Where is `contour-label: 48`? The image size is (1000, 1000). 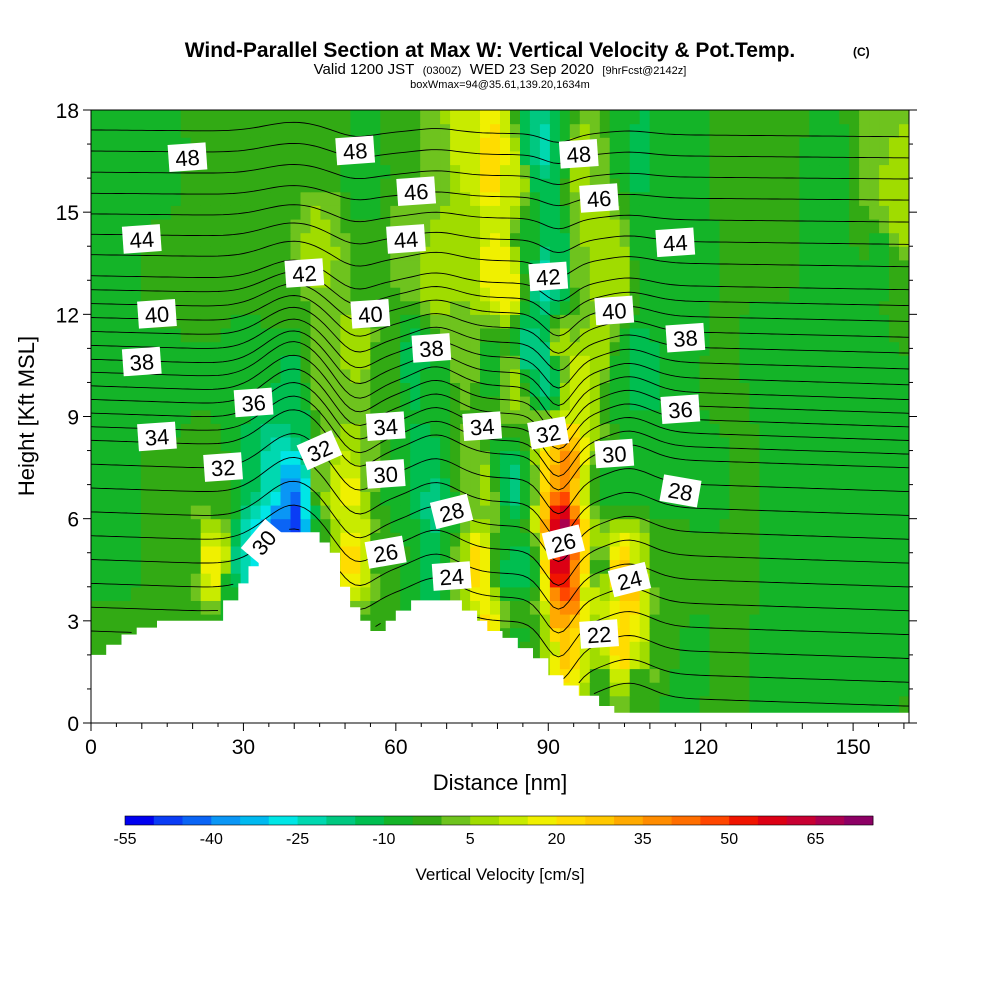 contour-label: 48 is located at coordinates (355, 150).